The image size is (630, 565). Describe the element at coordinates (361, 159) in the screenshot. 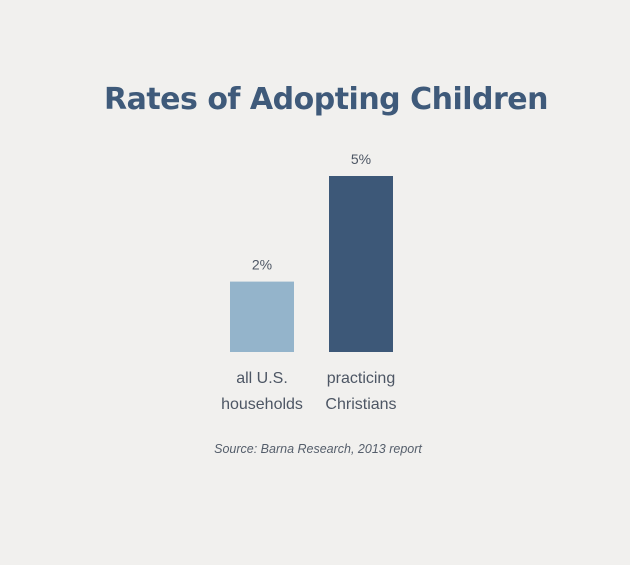

I see `value-label-1: 5%` at that location.